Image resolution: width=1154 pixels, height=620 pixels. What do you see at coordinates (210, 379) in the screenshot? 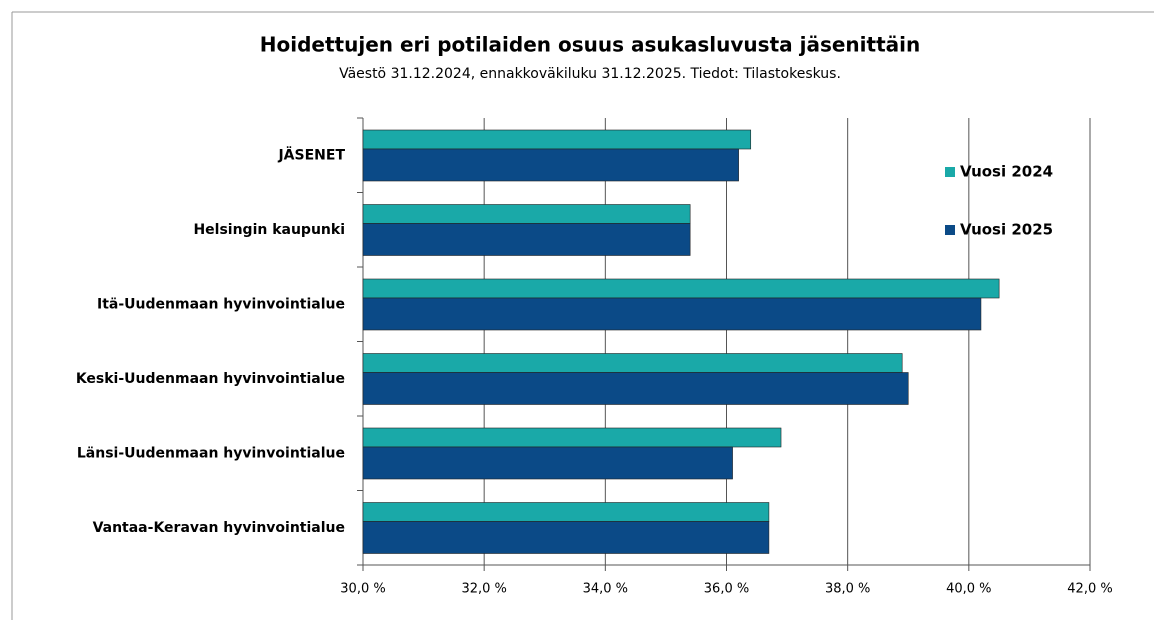
I see `y-tick-label: Keski-Uudenmaan hyvinvointialue` at bounding box center [210, 379].